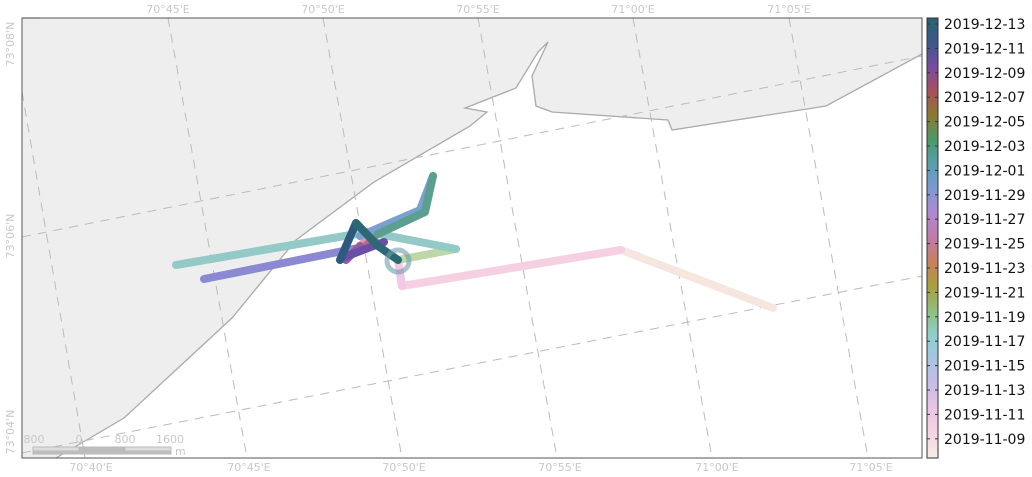 This screenshot has height=477, width=1032. What do you see at coordinates (323, 9) in the screenshot?
I see `lon-label-top: 70°50'E` at bounding box center [323, 9].